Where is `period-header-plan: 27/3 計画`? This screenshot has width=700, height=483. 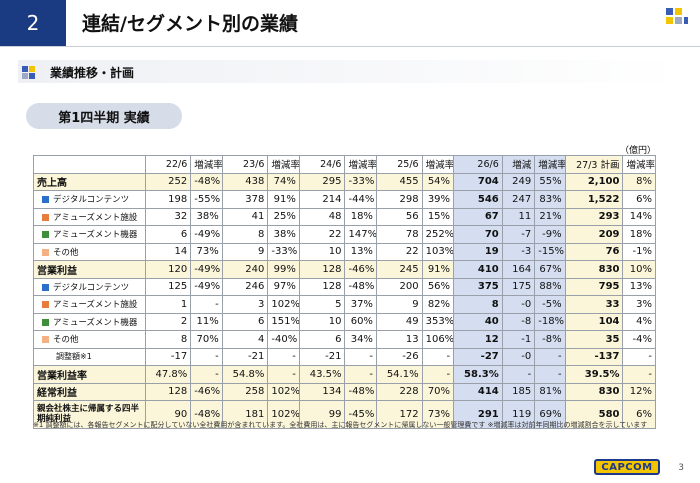
period-header-plan: 27/3 計画 is located at coordinates (594, 164).